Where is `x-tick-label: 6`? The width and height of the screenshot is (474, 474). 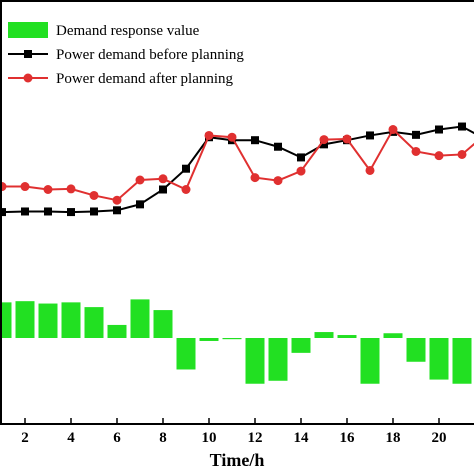 x-tick-label: 6 is located at coordinates (117, 438).